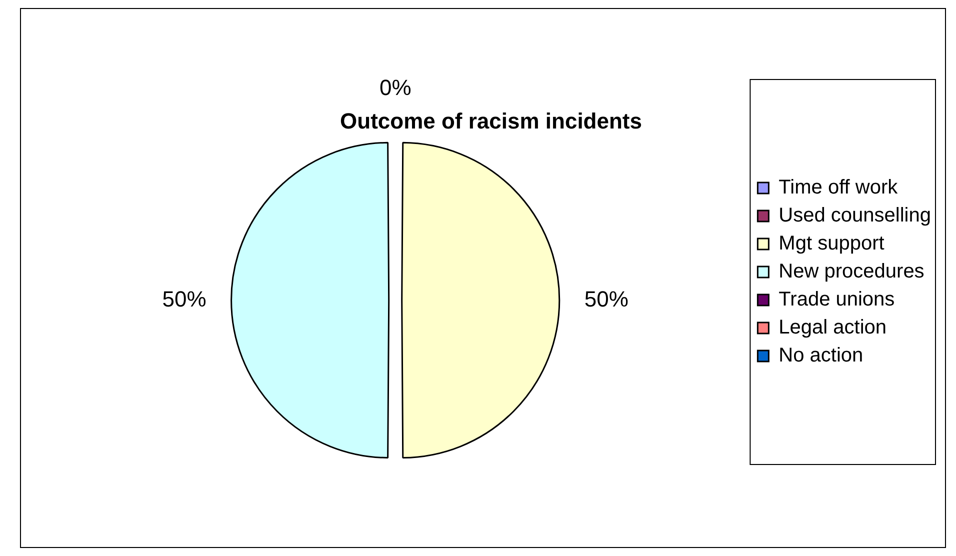  Describe the element at coordinates (832, 327) in the screenshot. I see `legend-label: Legal action` at that location.